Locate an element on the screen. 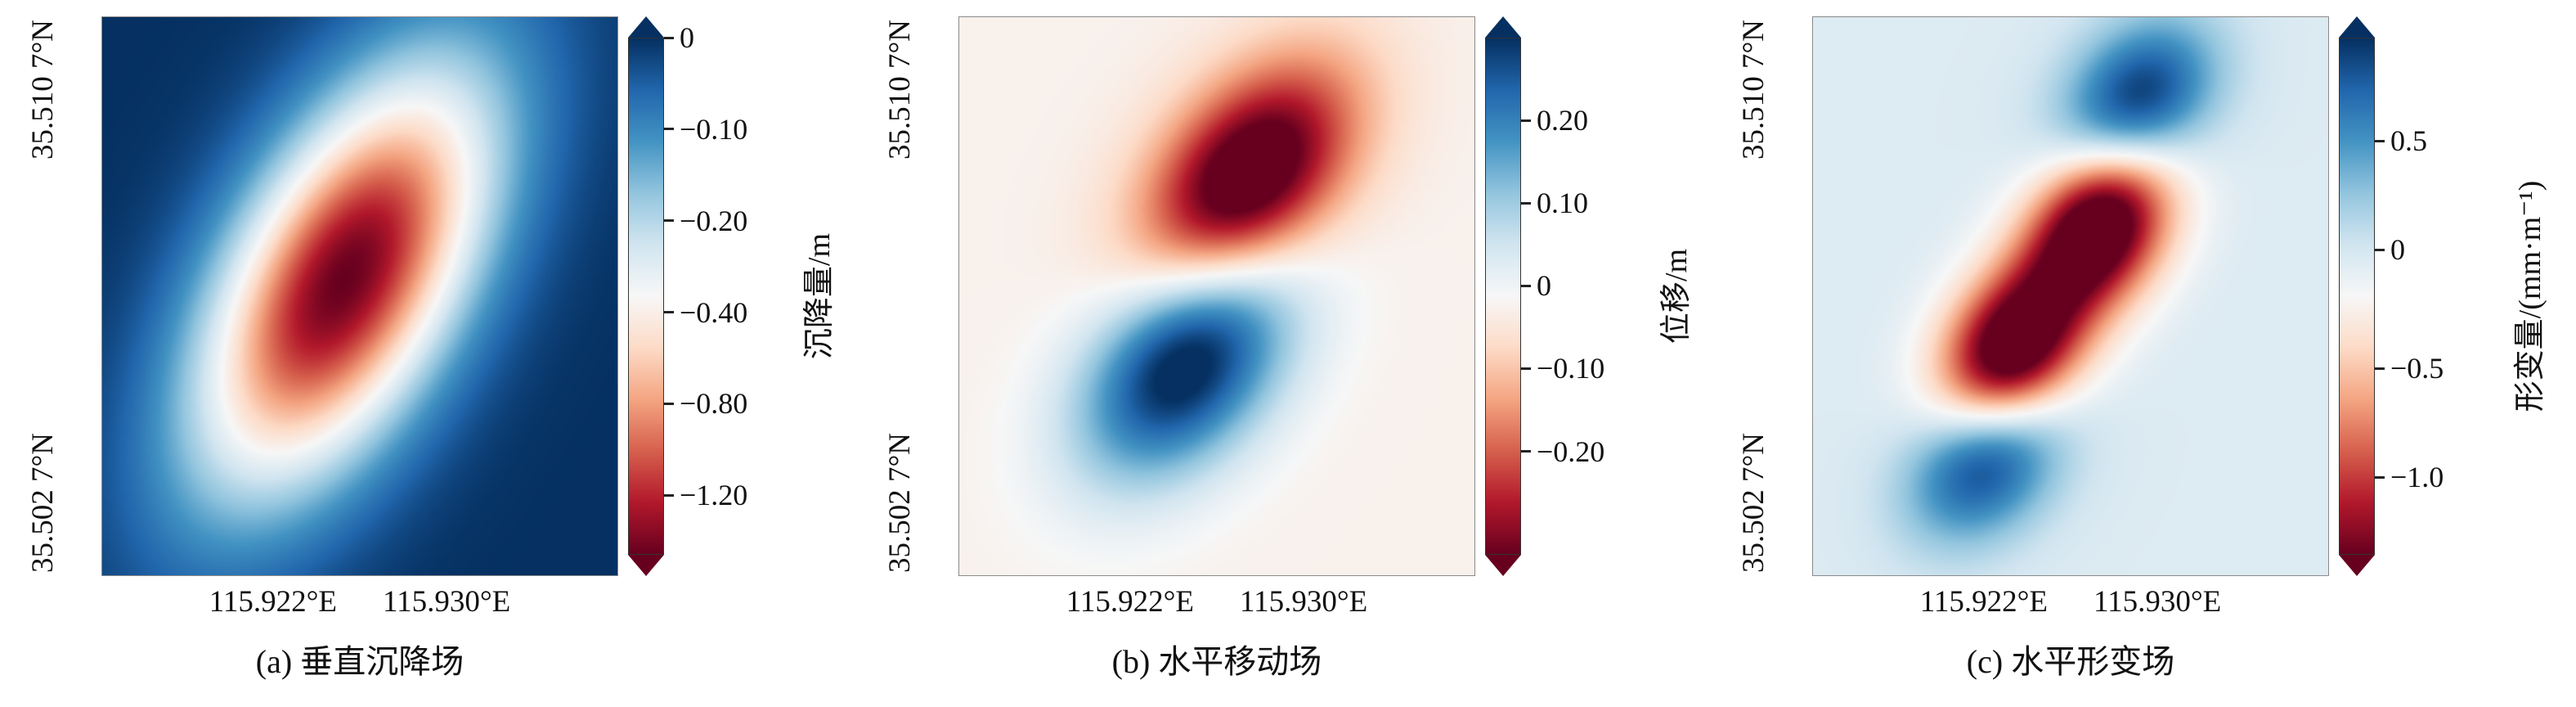 This screenshot has width=2576, height=707. y-axis-tick-labels-a: 35.502 7°N 35.510 7°N is located at coordinates (42, 296).